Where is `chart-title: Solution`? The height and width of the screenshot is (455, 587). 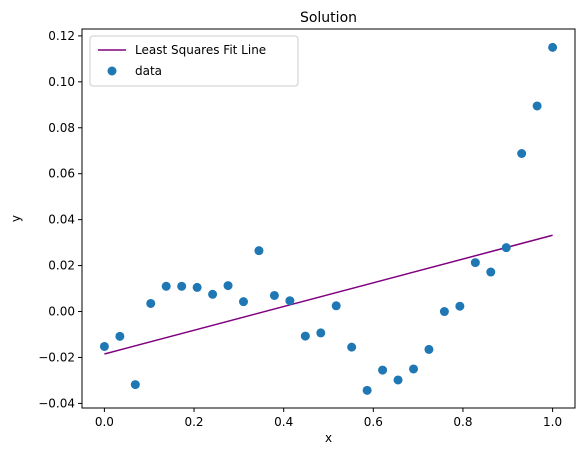 chart-title: Solution is located at coordinates (328, 18).